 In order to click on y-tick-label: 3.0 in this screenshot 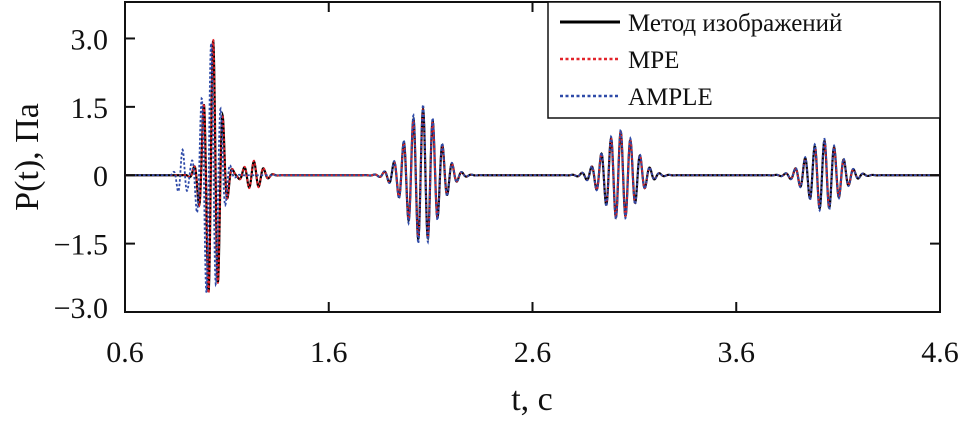, I will do `click(90, 39)`.